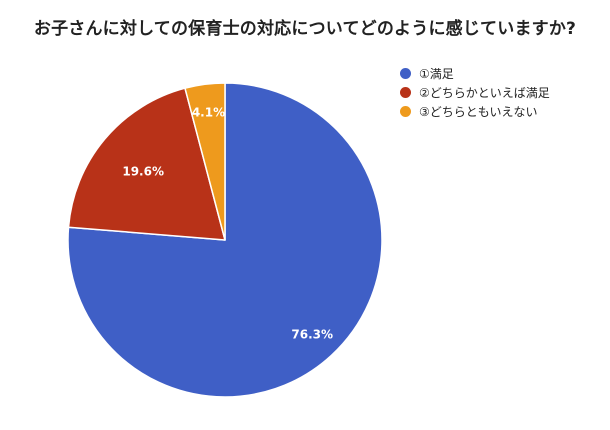  Describe the element at coordinates (312, 335) in the screenshot. I see `slice-value-label-1: 76.3%` at that location.